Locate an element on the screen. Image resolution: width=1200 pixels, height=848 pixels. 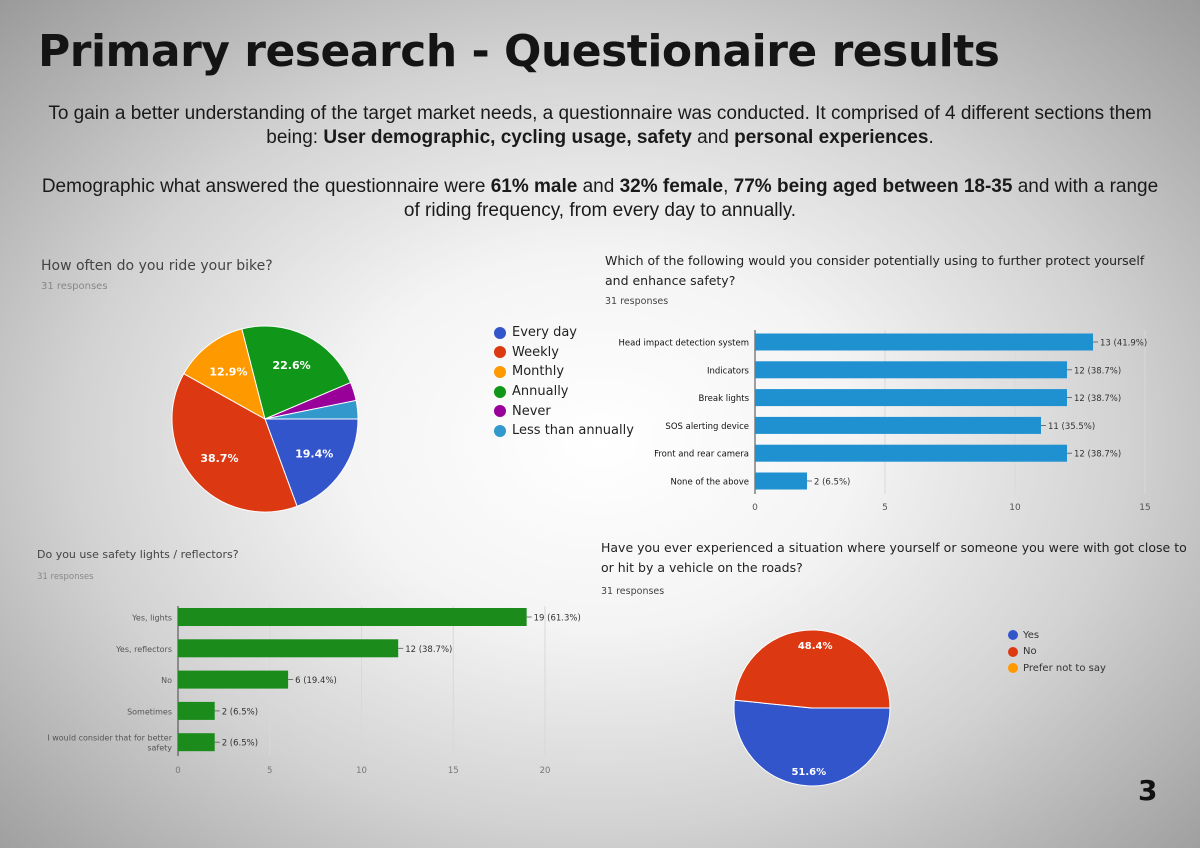
bar-front-and-rear-camera is located at coordinates (911, 453).